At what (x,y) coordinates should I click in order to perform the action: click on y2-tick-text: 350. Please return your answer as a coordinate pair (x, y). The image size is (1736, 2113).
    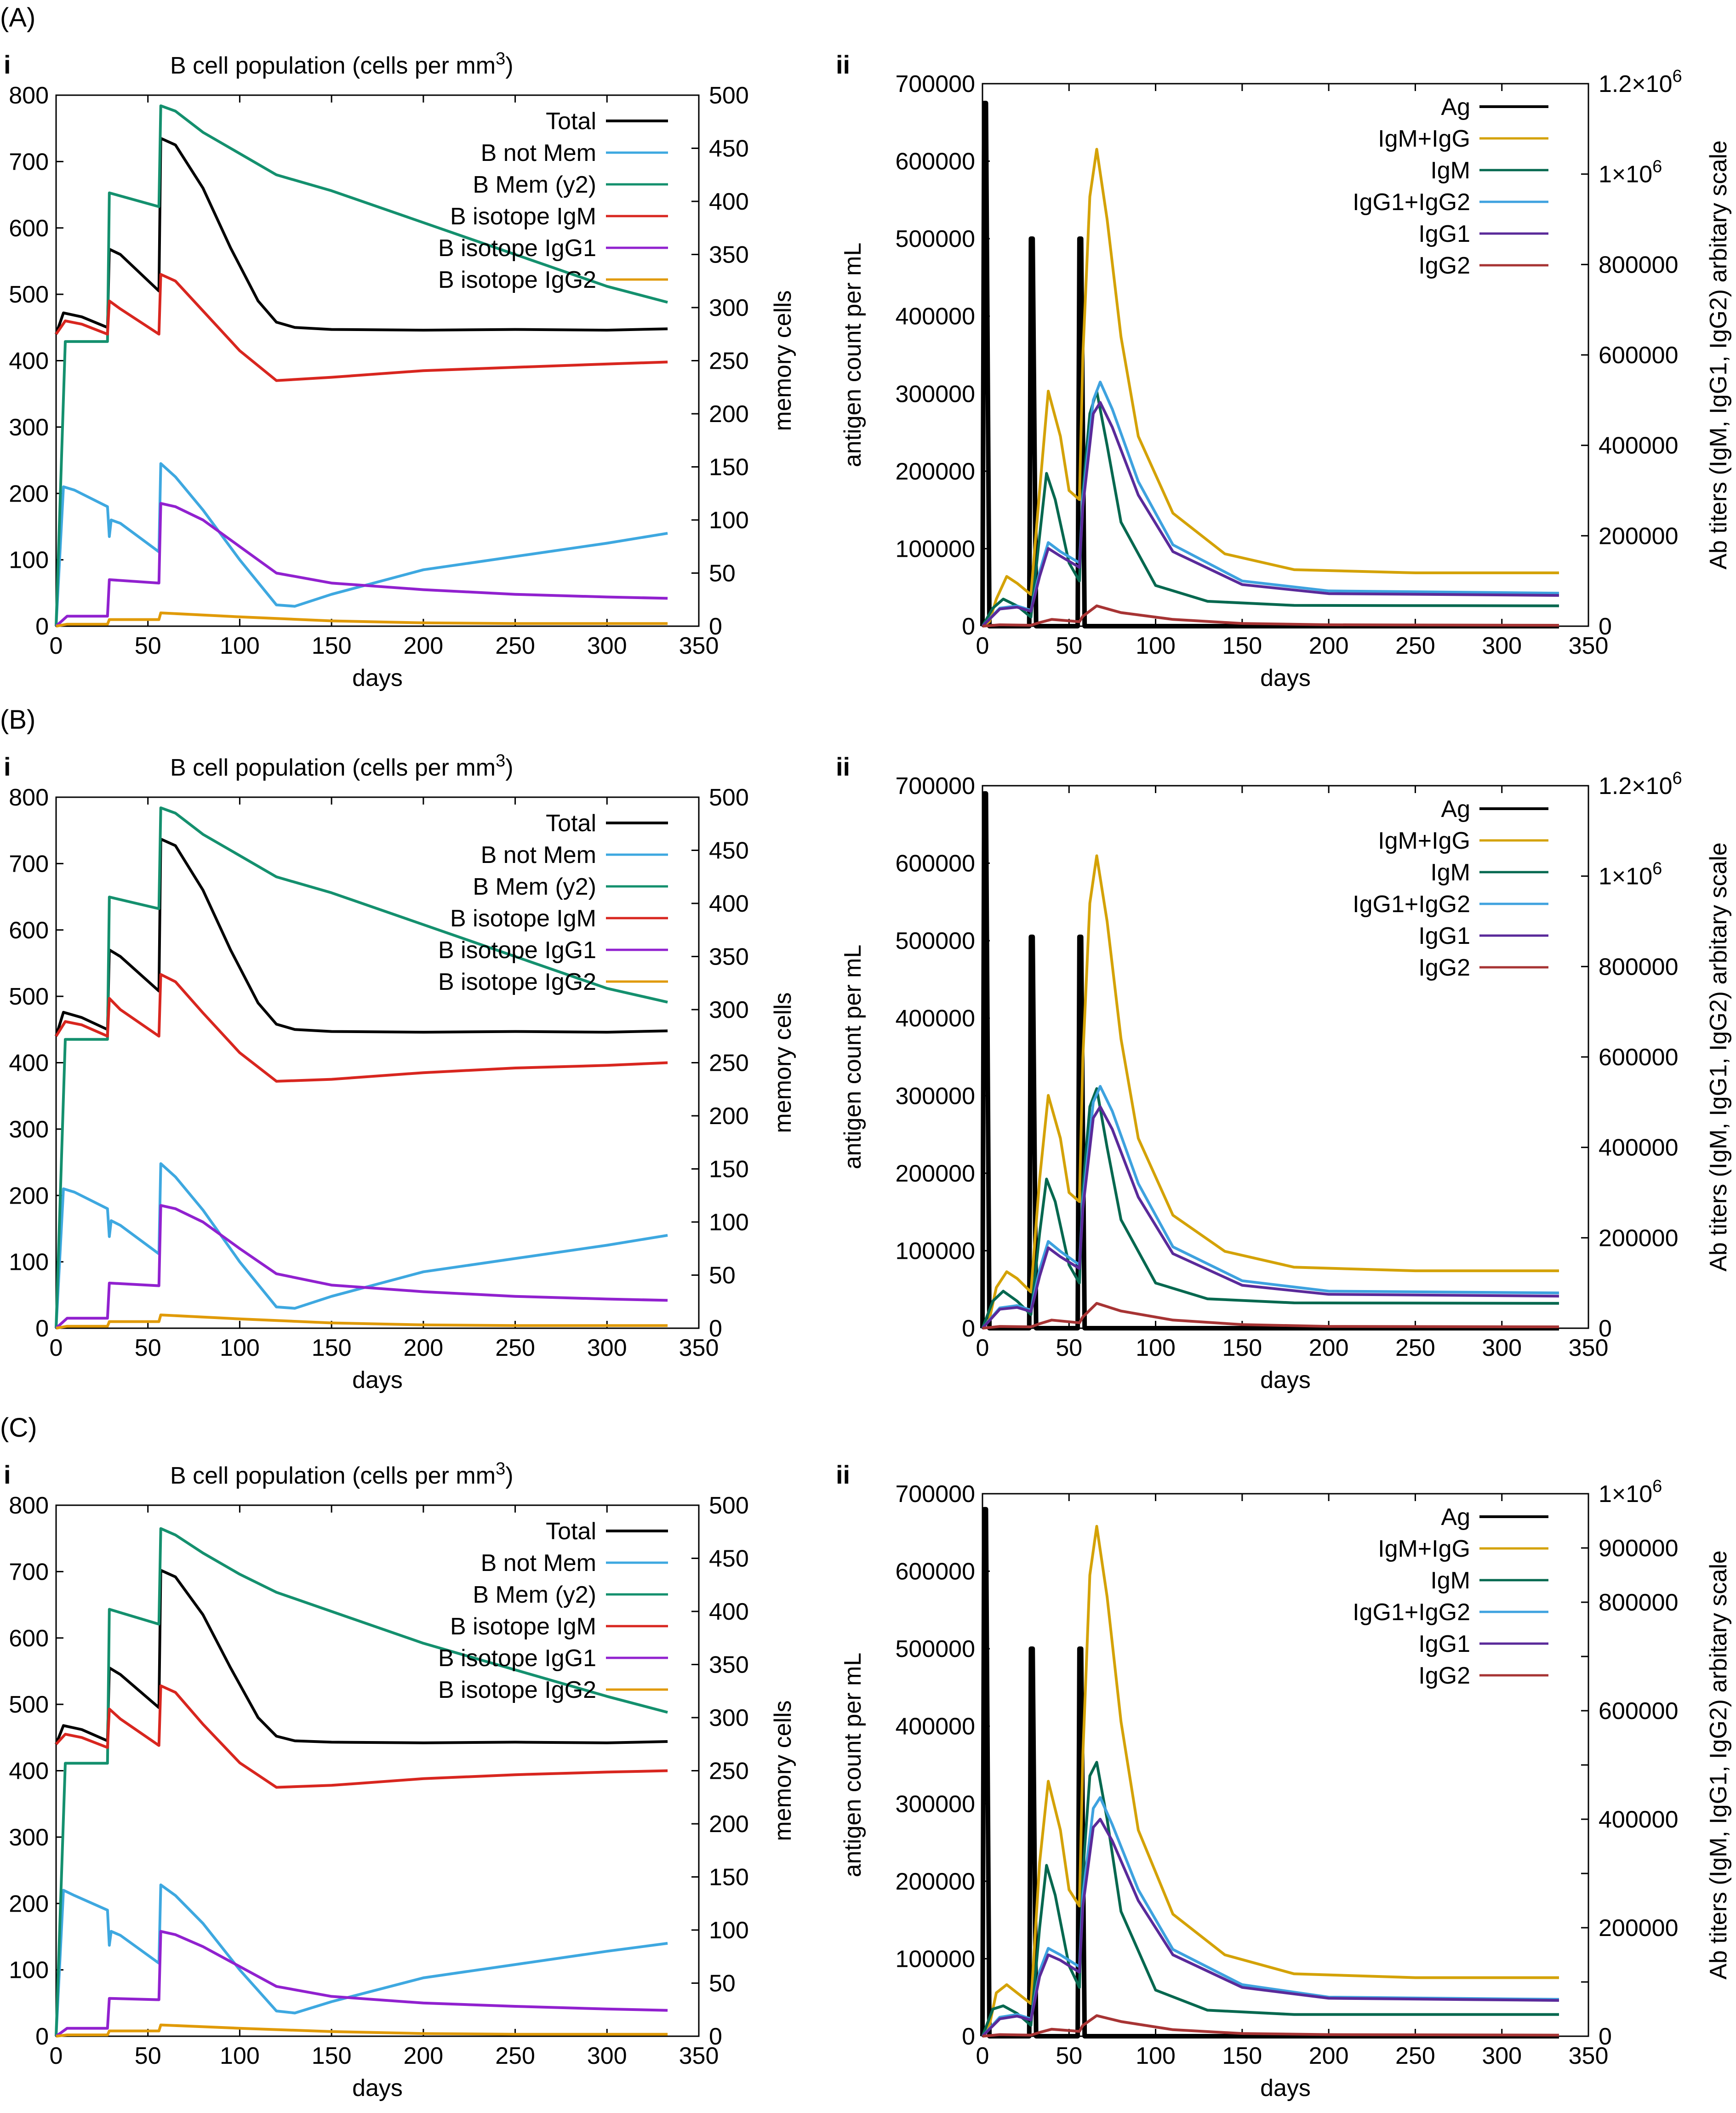
    Looking at the image, I should click on (729, 1665).